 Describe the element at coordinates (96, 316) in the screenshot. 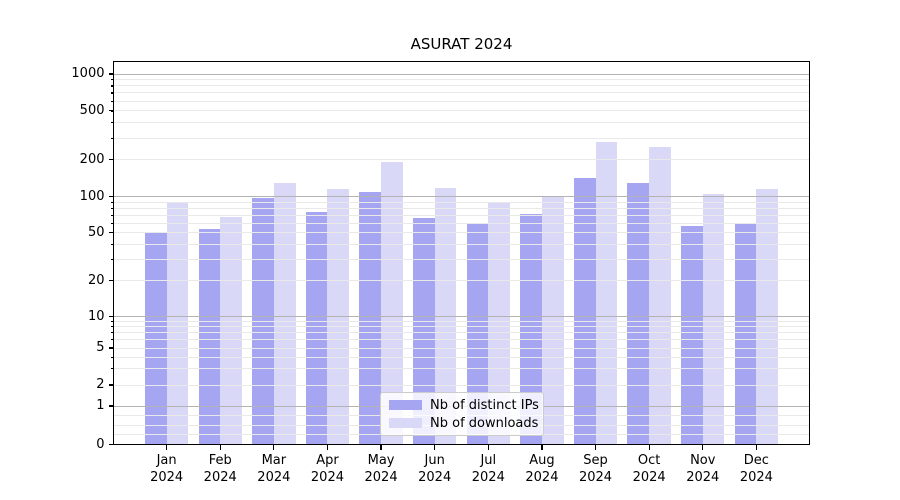

I see `y-tick-label: 10` at that location.